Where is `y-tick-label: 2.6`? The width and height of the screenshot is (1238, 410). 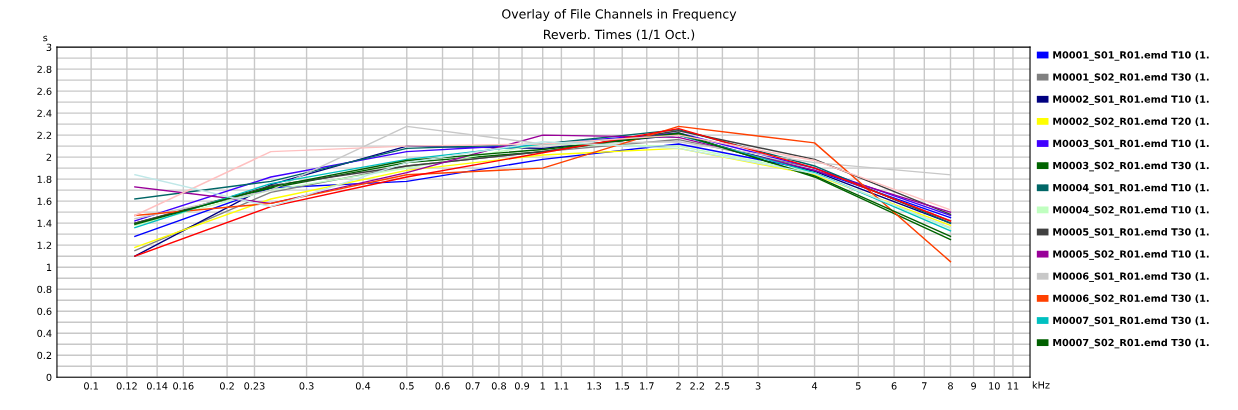
y-tick-label: 2.6 is located at coordinates (44, 91).